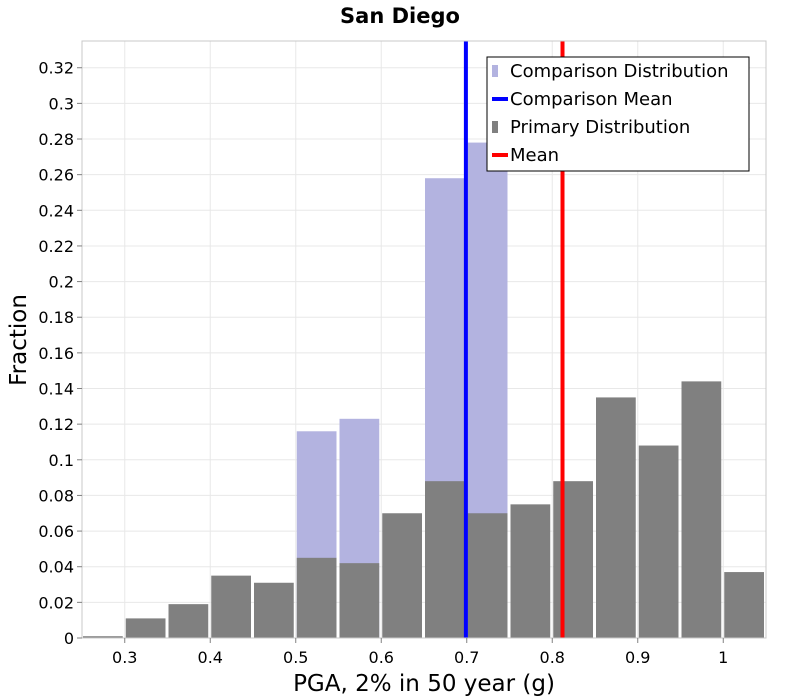 This screenshot has height=700, width=800. I want to click on x-tick-label: 0.6, so click(381, 657).